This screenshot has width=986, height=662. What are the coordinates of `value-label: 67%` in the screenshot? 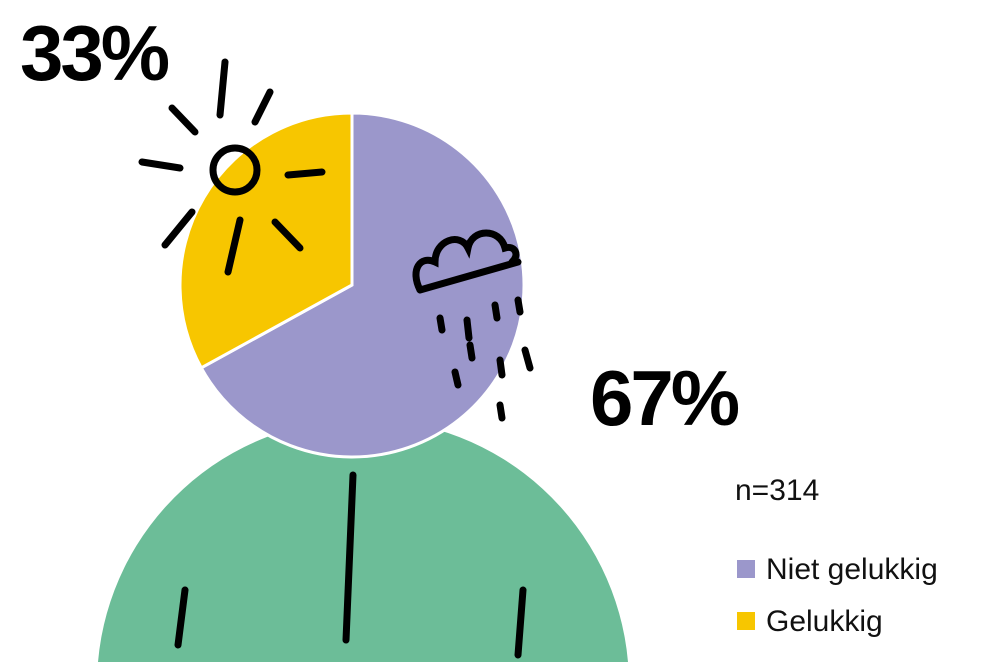 It's located at (664, 398).